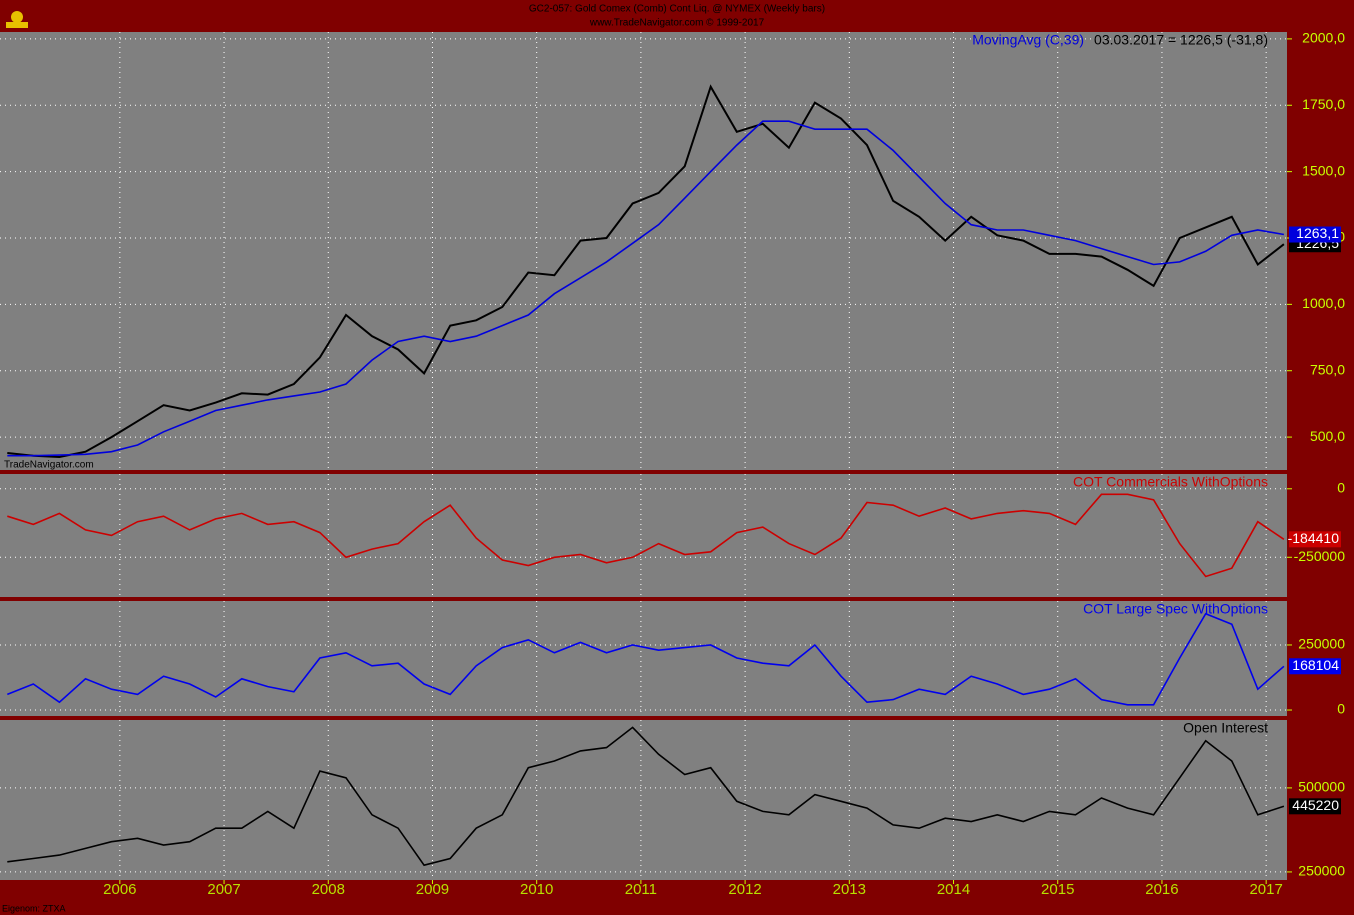 The width and height of the screenshot is (1354, 915). I want to click on last-value-label: 445220, so click(1315, 805).